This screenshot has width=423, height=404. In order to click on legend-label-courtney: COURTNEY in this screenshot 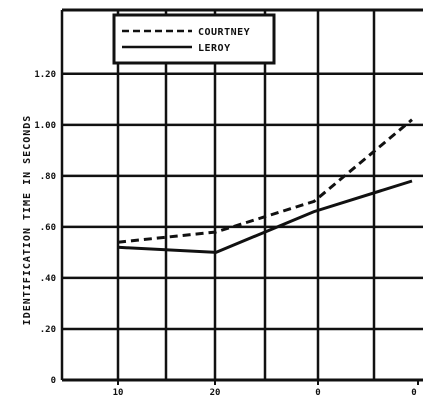, I will do `click(224, 32)`.